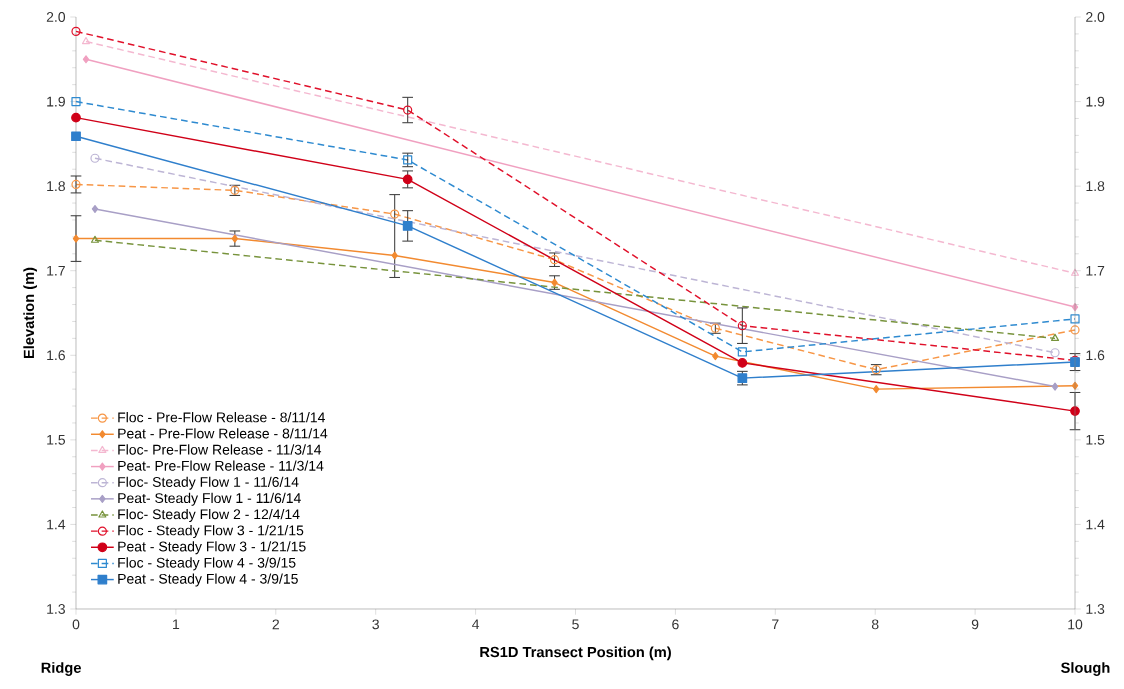  I want to click on y2-tick-label: 1.3, so click(1095, 609).